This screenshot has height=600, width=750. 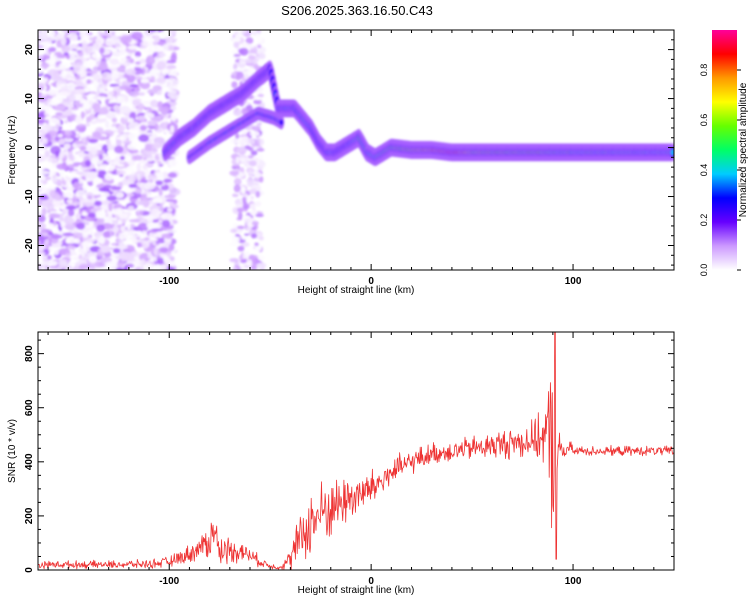 What do you see at coordinates (29, 461) in the screenshot?
I see `snr-ytick-label: 400` at bounding box center [29, 461].